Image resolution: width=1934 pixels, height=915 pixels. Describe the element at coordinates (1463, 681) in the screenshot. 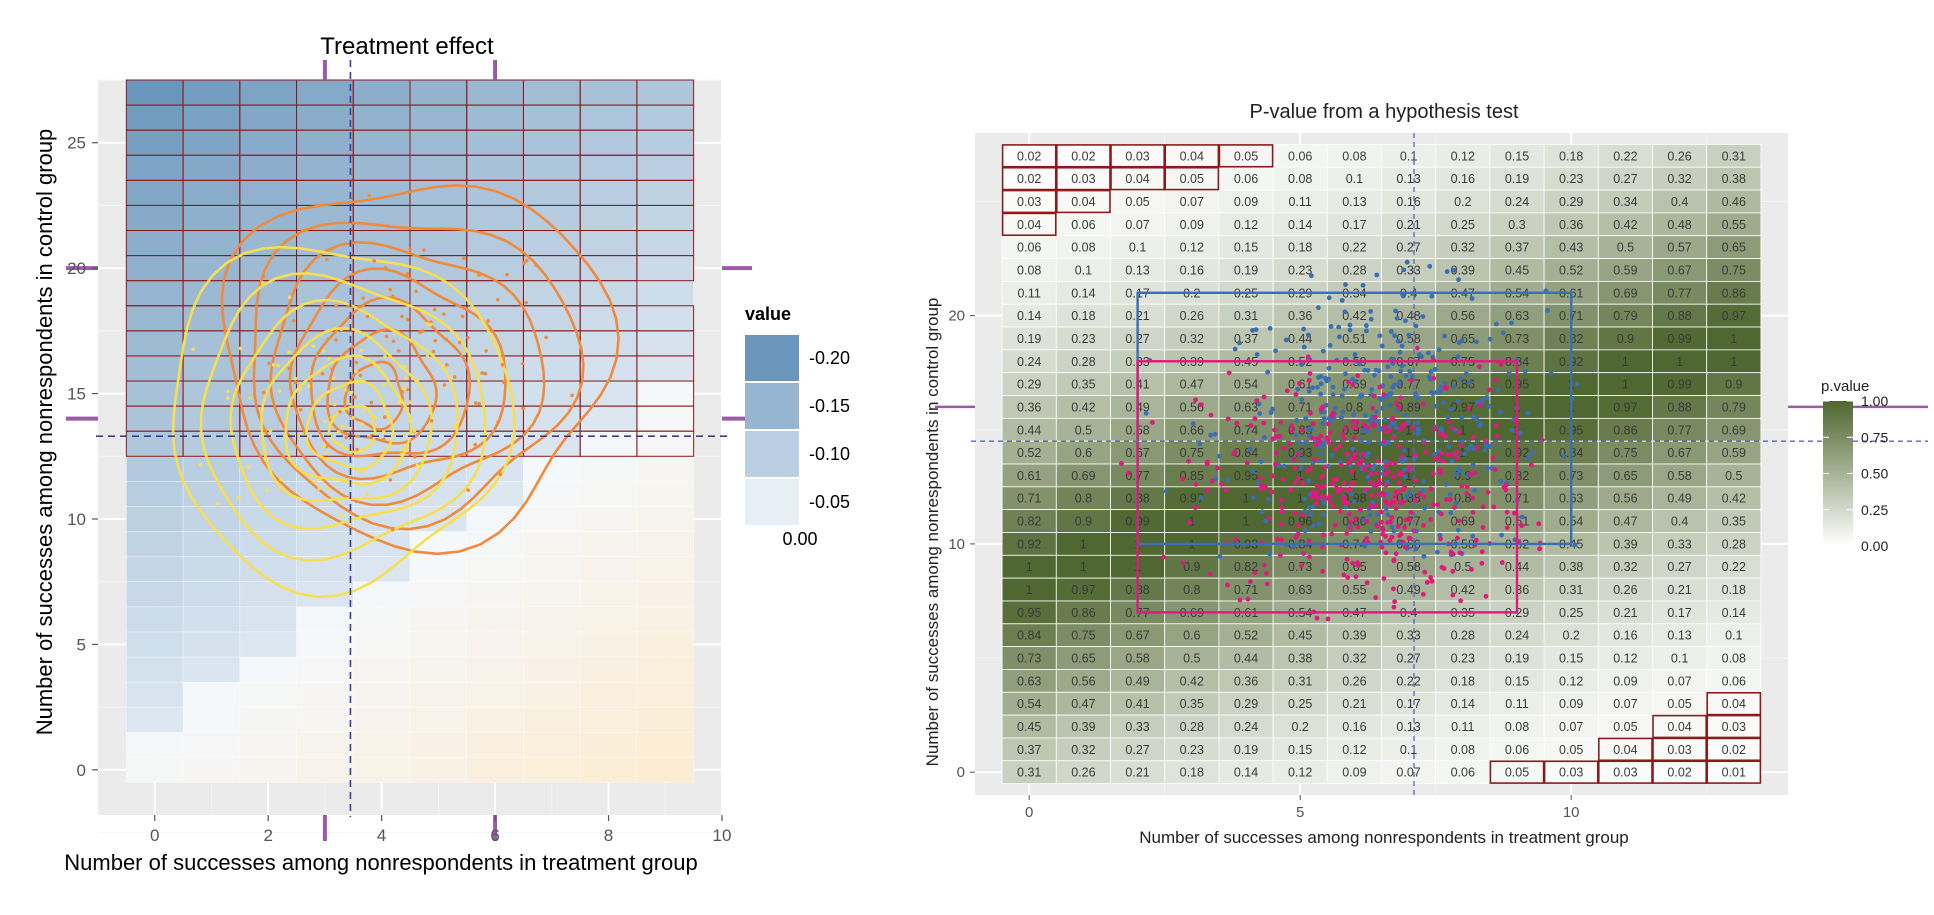

I see `right-cell-value: 0.18` at that location.